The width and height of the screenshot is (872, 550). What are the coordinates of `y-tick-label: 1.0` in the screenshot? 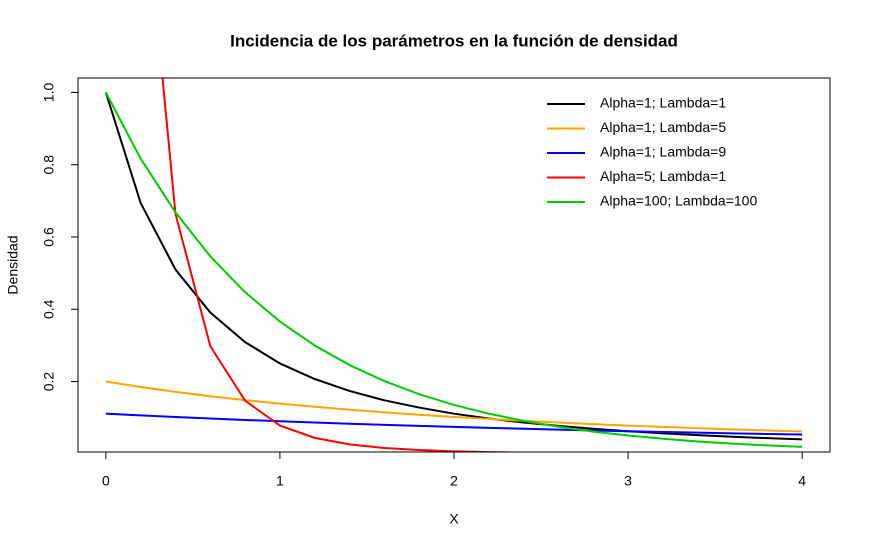 It's located at (49, 93).